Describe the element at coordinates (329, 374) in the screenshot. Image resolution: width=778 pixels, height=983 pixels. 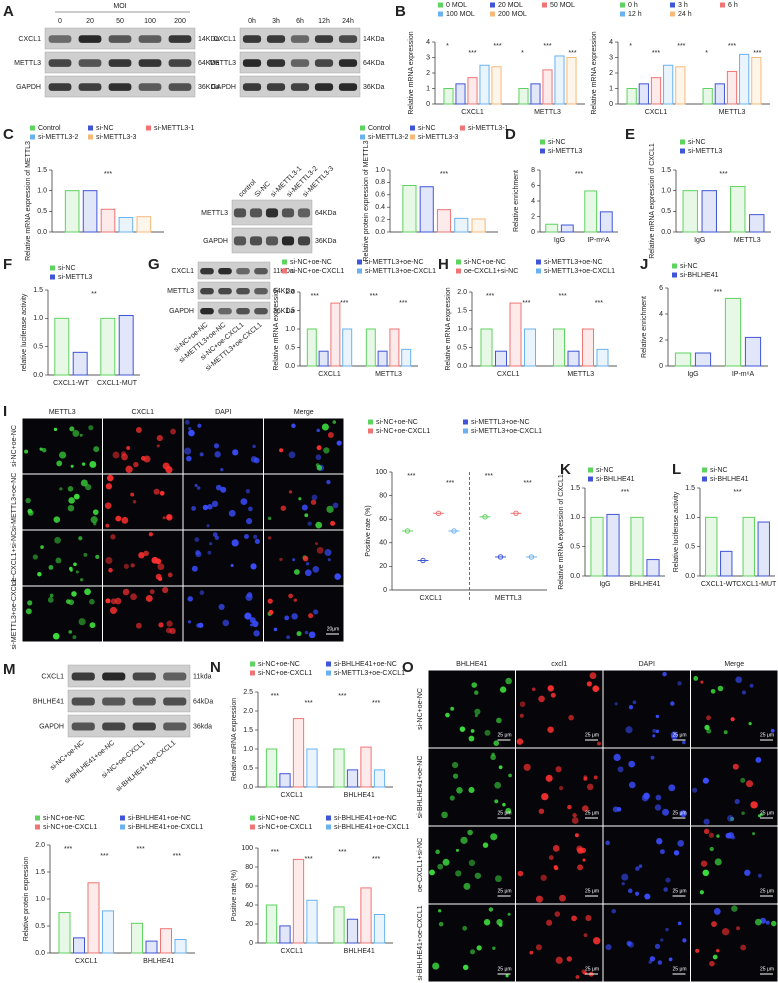
I see `x-tick-label: CXCL1` at that location.